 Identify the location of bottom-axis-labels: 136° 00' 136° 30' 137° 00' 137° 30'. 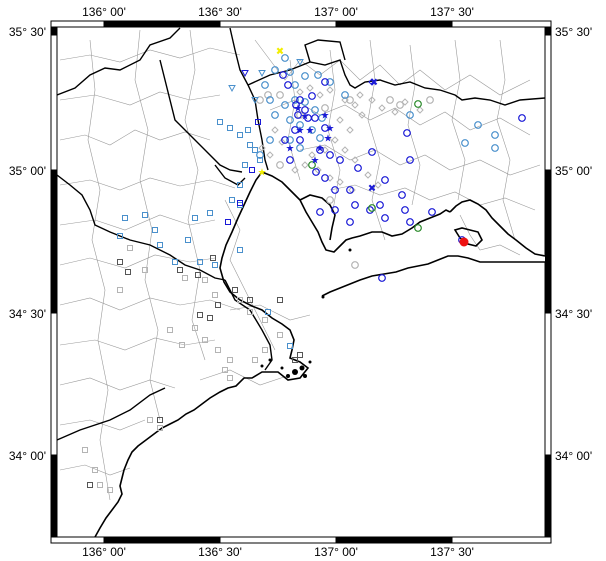
(278, 552).